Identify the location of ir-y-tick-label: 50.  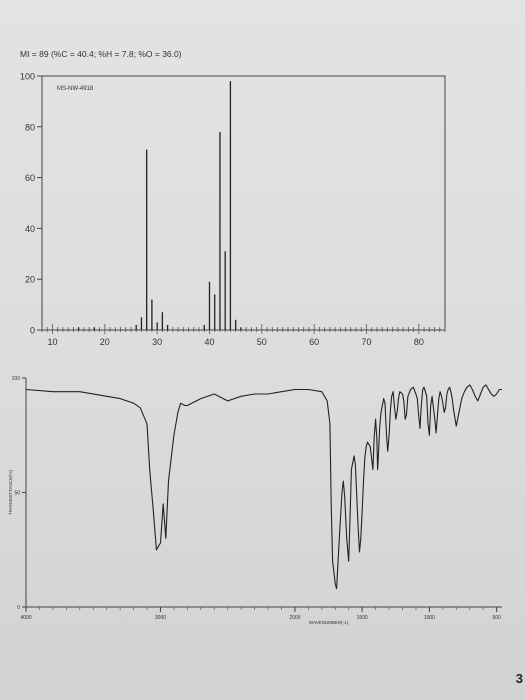
(17, 494).